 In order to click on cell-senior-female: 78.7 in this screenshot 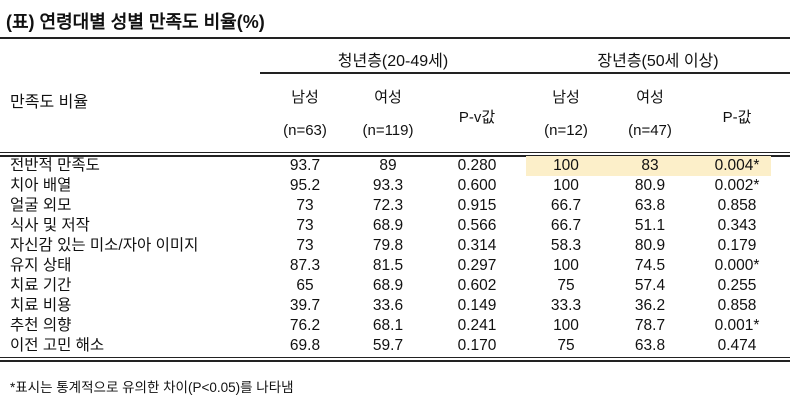, I will do `click(650, 325)`.